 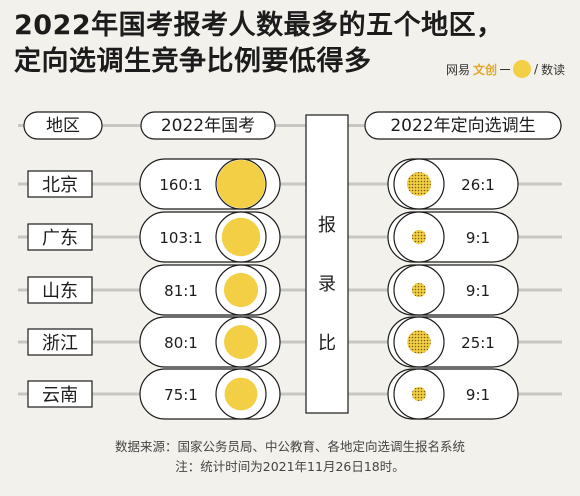 I want to click on brand-logo: 网易 文创 / 数读, so click(x=505, y=69).